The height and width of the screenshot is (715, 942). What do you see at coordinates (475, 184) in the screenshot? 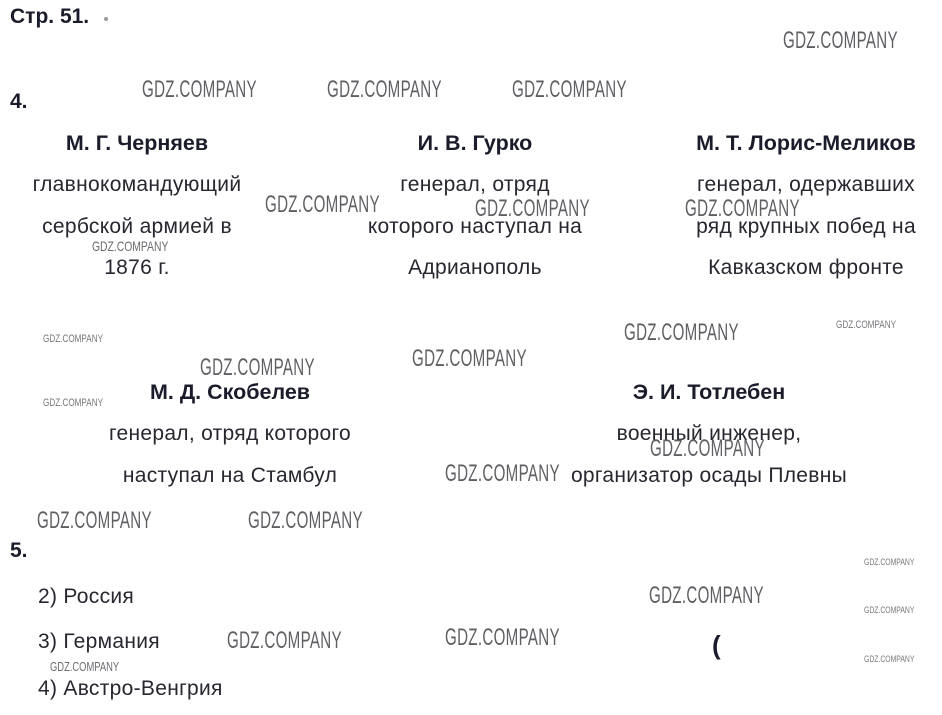
I see `person-desc-line: генерал, отряд` at bounding box center [475, 184].